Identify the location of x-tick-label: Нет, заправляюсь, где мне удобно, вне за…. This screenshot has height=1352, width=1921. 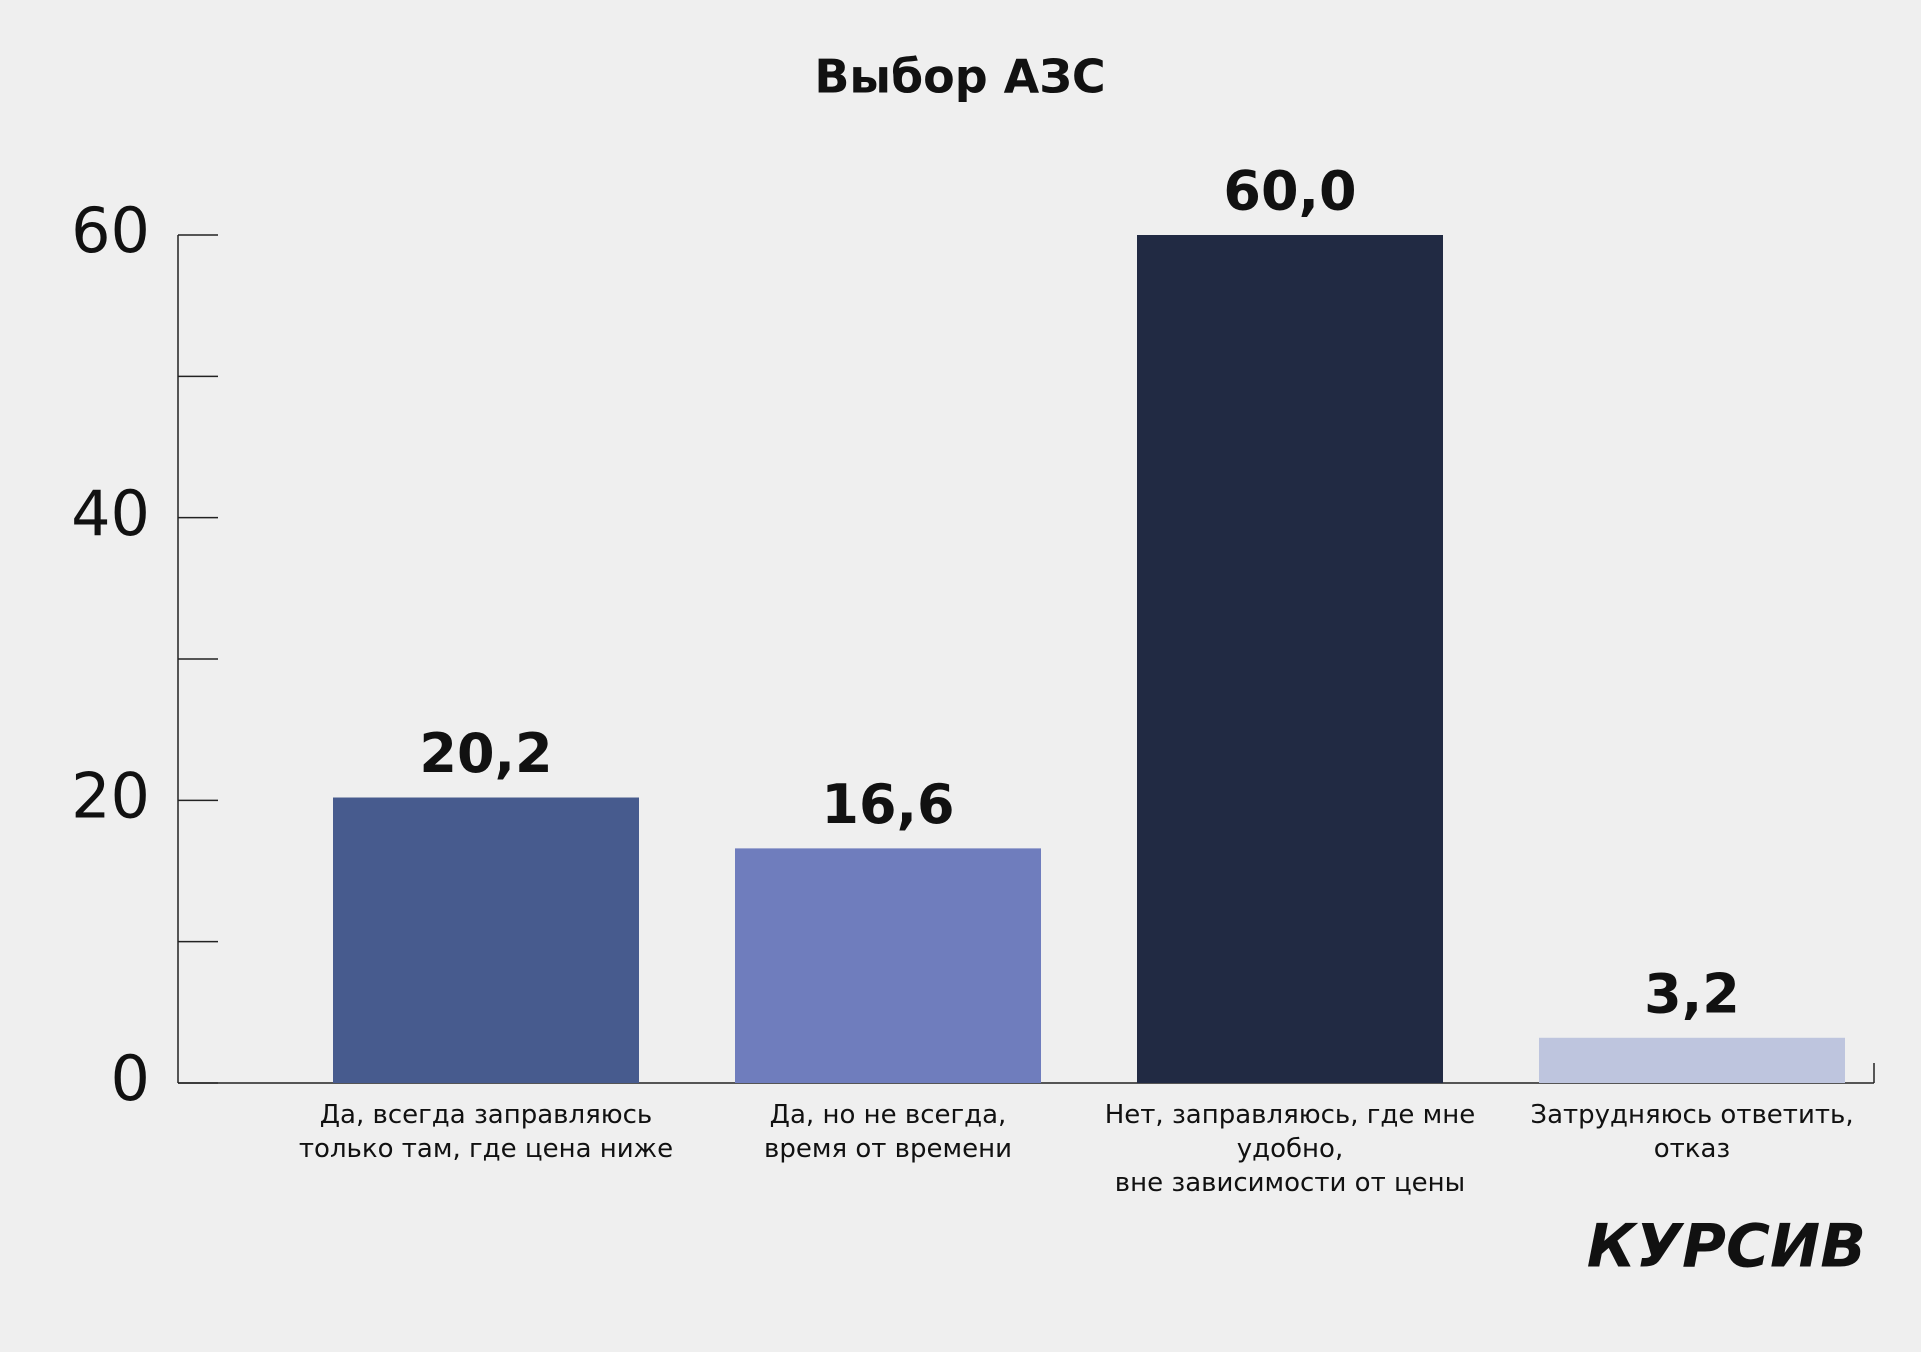
(1290, 1149).